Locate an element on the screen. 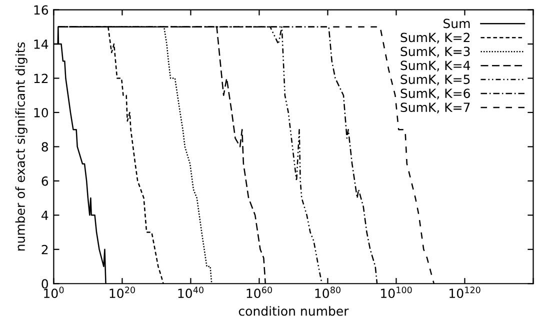 Image resolution: width=537 pixels, height=326 pixels. y-tick-label: 12 is located at coordinates (41, 78).